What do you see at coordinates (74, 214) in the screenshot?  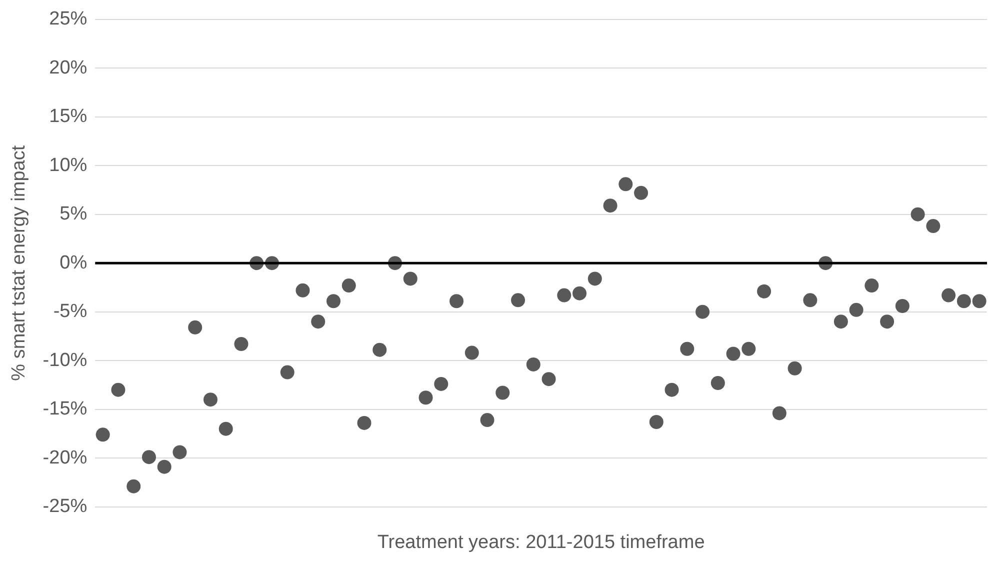 I see `y-tick-label: 5%` at bounding box center [74, 214].